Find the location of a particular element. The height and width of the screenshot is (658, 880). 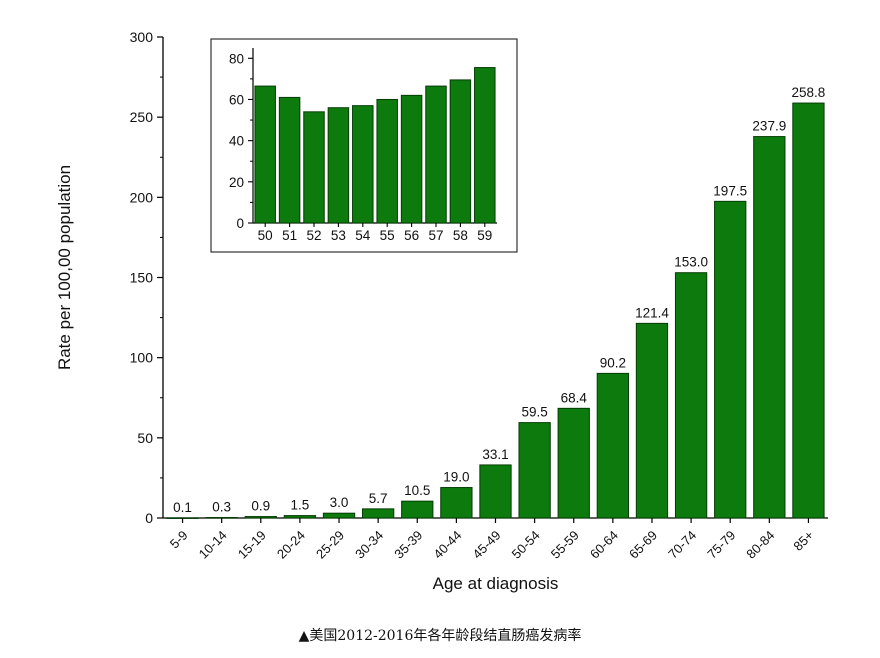

data-label: 19.0 is located at coordinates (456, 477).